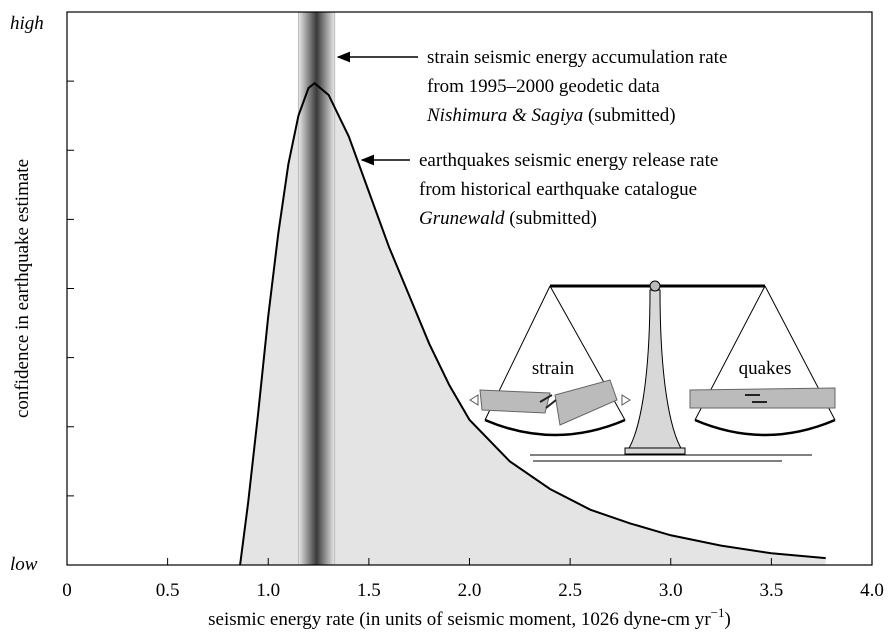 The image size is (889, 632). I want to click on annotation-author: Grunewald, so click(462, 218).